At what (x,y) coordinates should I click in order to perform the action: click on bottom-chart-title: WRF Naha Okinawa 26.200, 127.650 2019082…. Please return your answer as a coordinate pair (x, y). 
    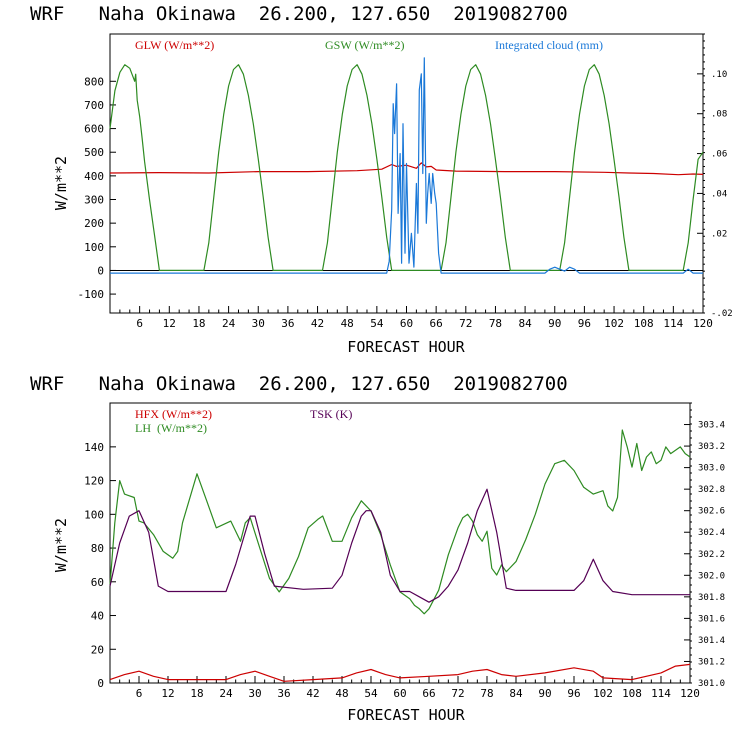
    Looking at the image, I should click on (299, 384).